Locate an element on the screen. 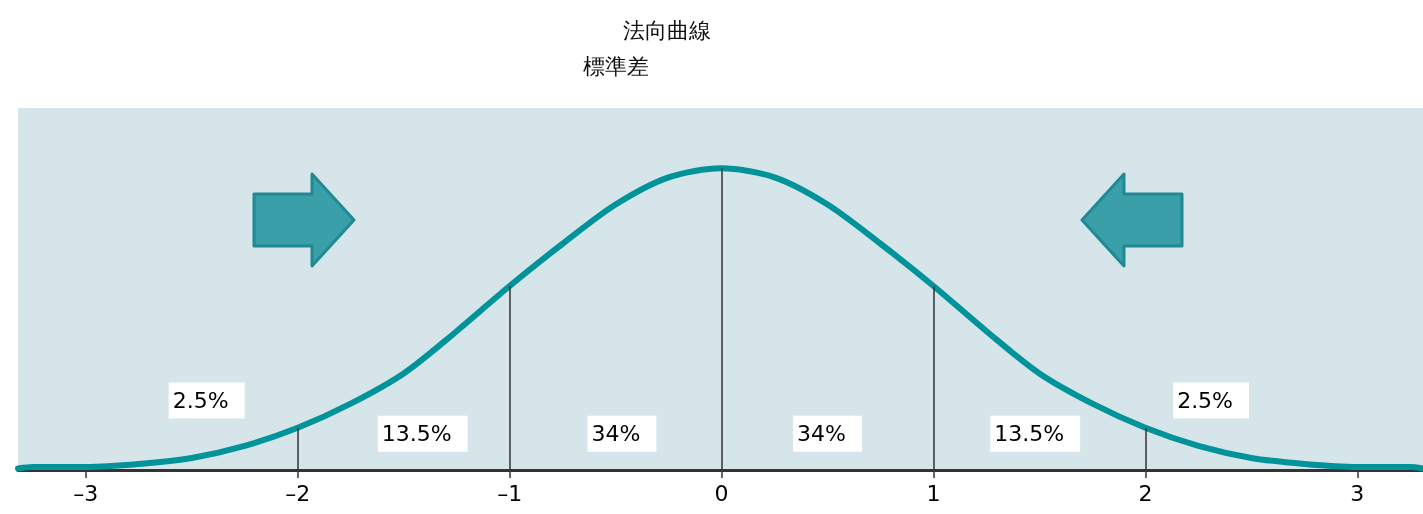 The height and width of the screenshot is (514, 1423). chart-subtitle: 標準差 is located at coordinates (616, 66).